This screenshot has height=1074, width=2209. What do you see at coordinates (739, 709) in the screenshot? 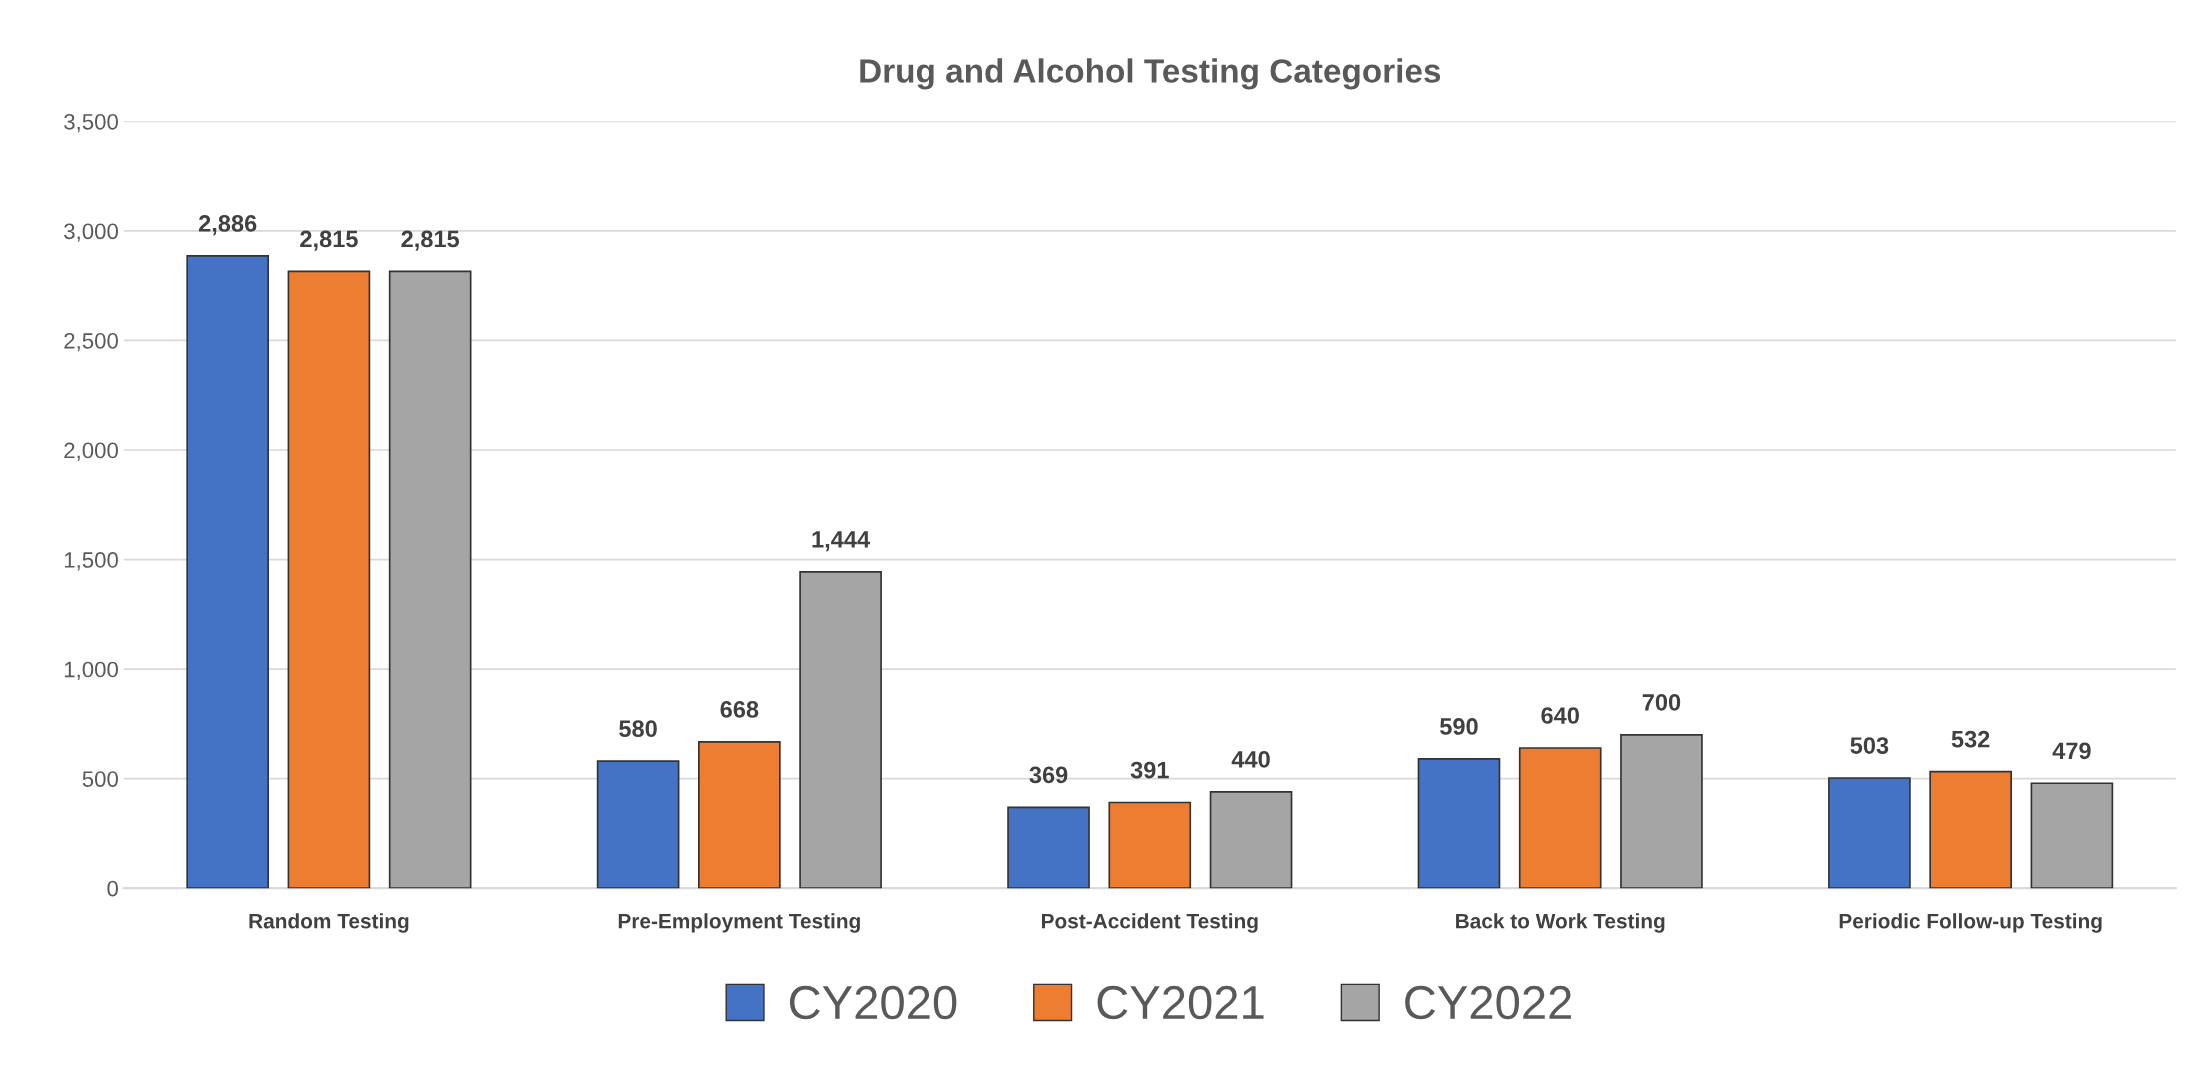
I see `data-label: 668` at bounding box center [739, 709].